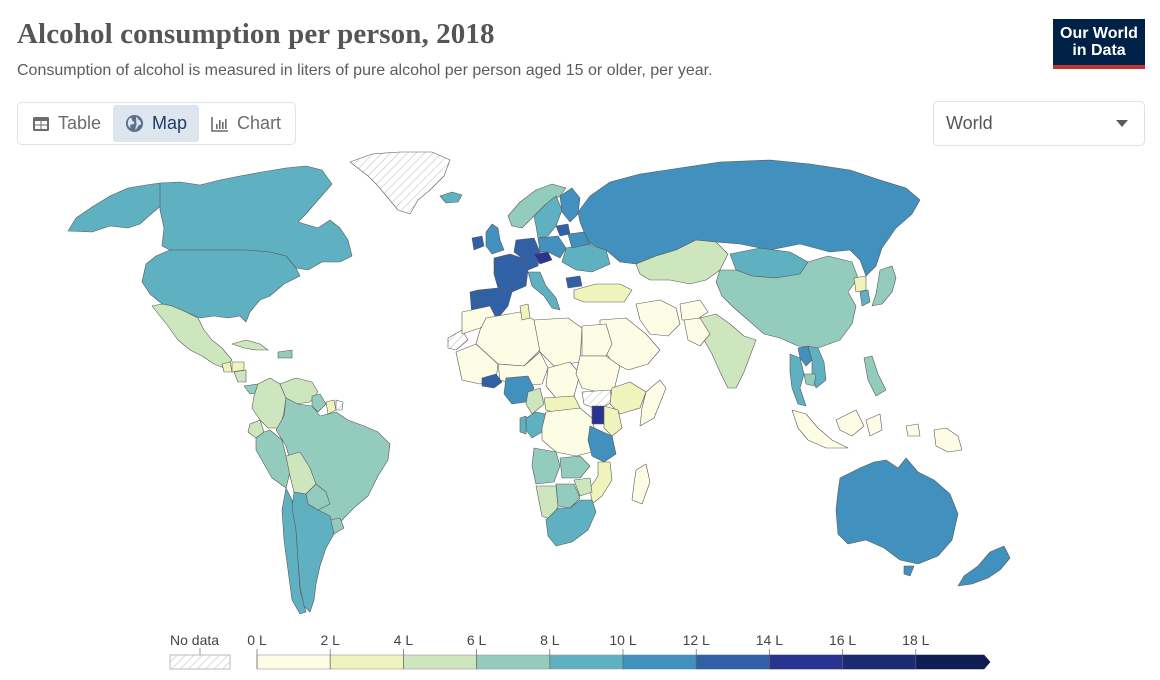 Image resolution: width=1160 pixels, height=680 pixels. What do you see at coordinates (810, 380) in the screenshot?
I see `country-cambodia` at bounding box center [810, 380].